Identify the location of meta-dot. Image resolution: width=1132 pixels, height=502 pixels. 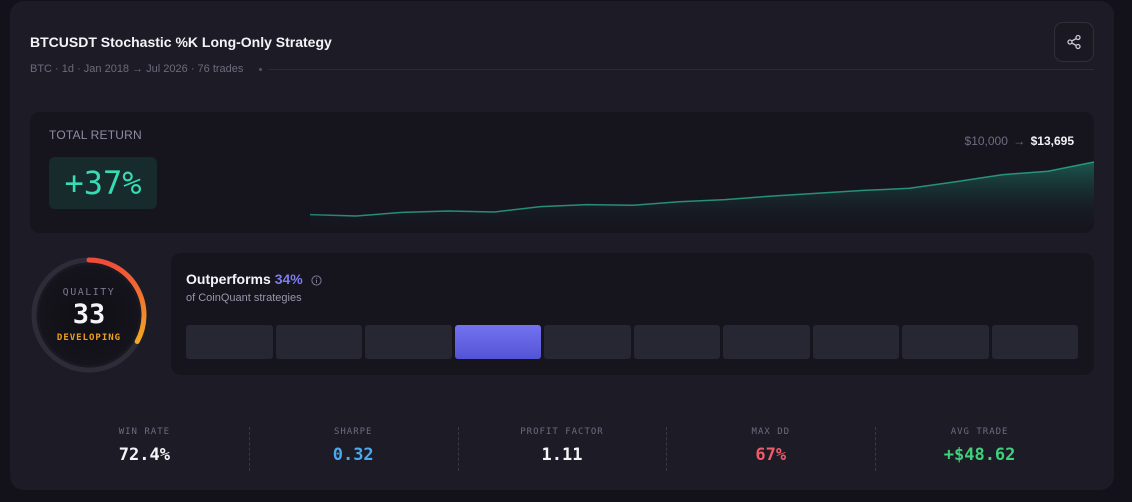
(260, 69).